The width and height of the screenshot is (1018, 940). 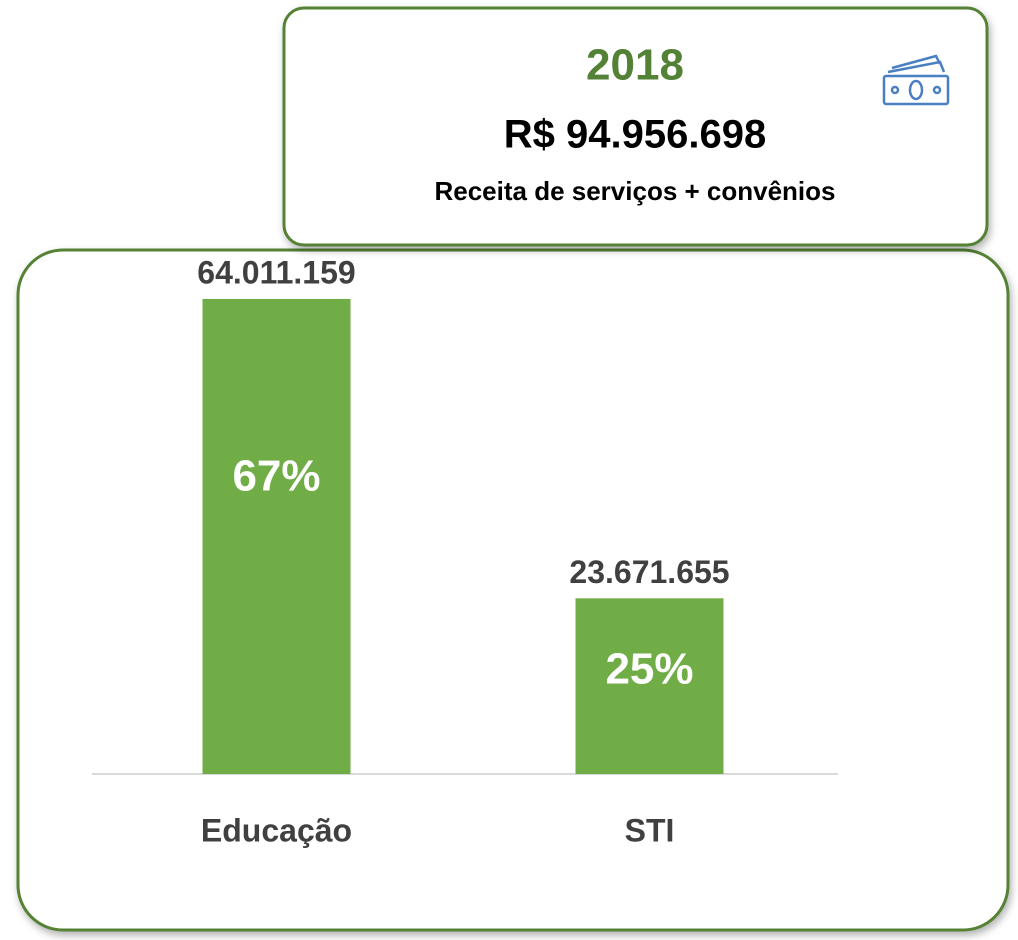 What do you see at coordinates (634, 191) in the screenshot?
I see `subtitle: Receita de serviços + convênios` at bounding box center [634, 191].